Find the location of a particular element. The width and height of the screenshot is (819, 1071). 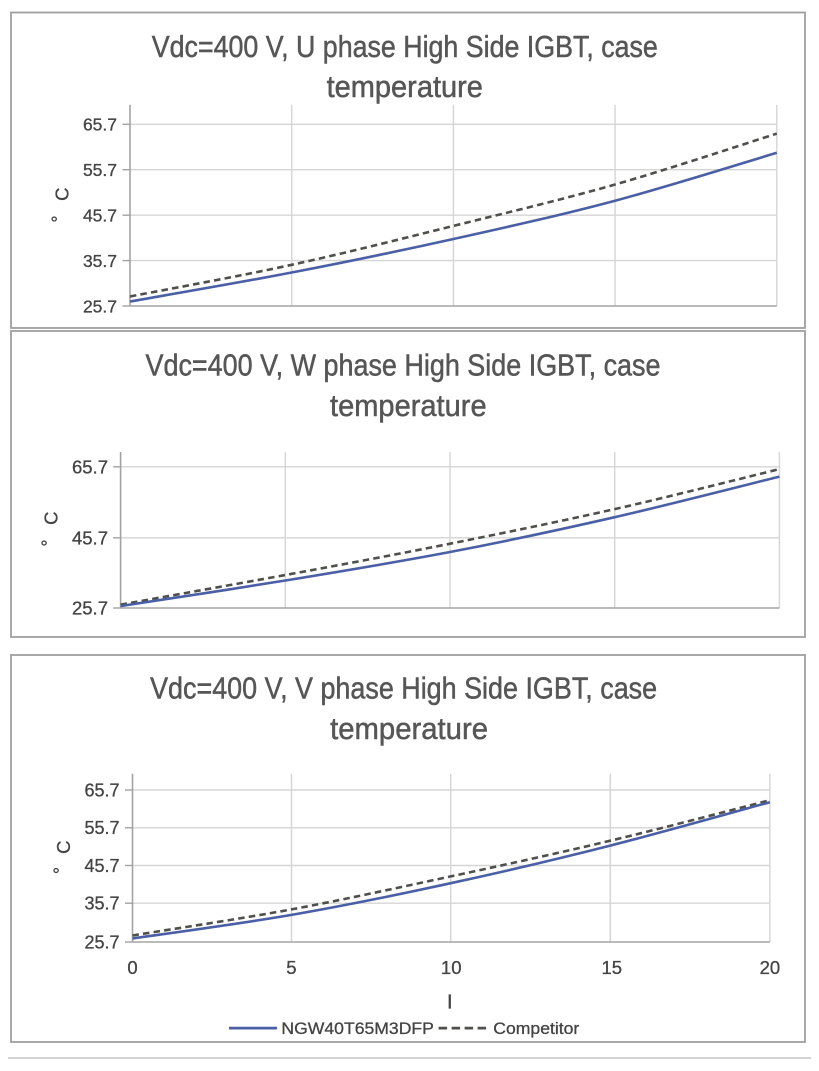

svg-text: I is located at coordinates (450, 1003).